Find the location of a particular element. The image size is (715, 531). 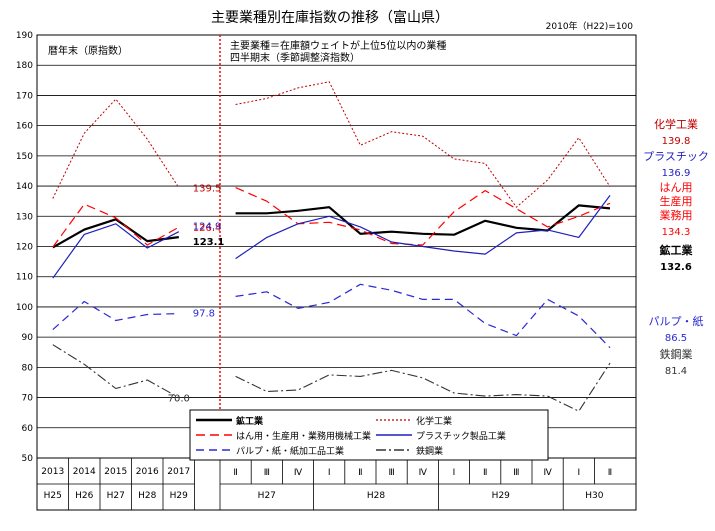

y-tick-label: 140 is located at coordinates (24, 187).